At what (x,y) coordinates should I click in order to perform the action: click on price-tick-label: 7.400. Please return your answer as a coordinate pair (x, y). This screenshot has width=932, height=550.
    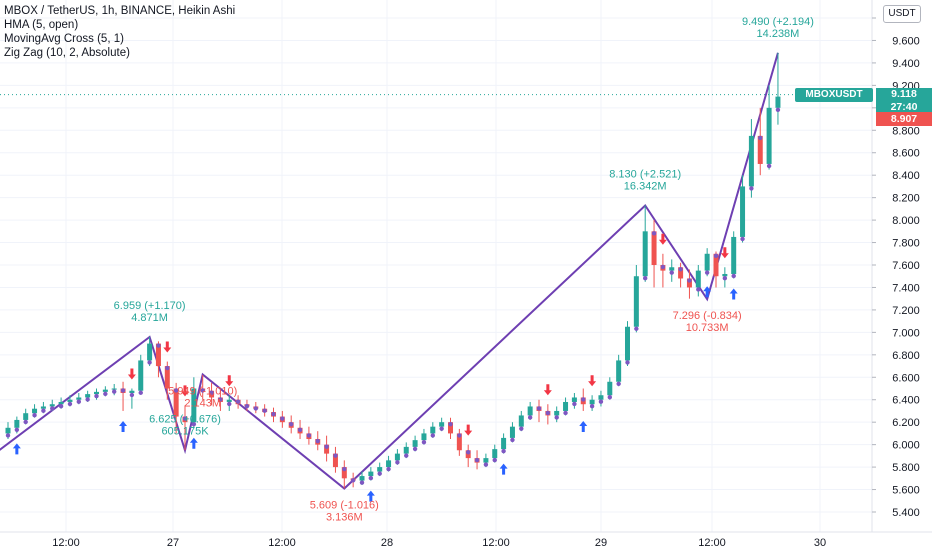
    Looking at the image, I should click on (906, 288).